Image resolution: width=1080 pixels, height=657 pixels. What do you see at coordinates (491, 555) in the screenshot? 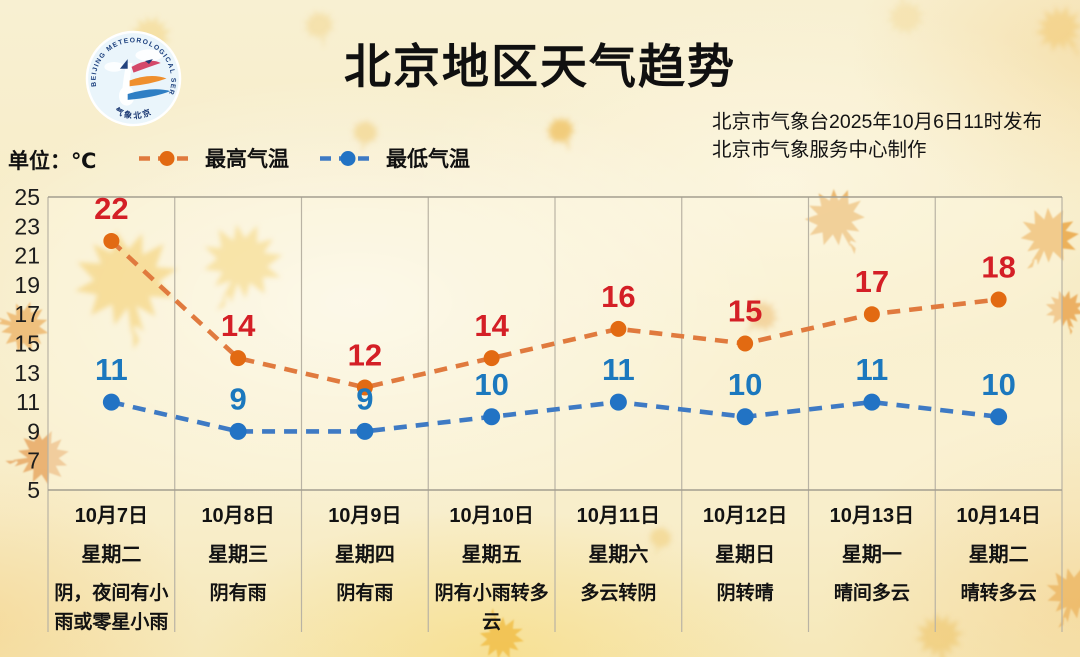
I see `day-weekday: 星期五` at bounding box center [491, 555].